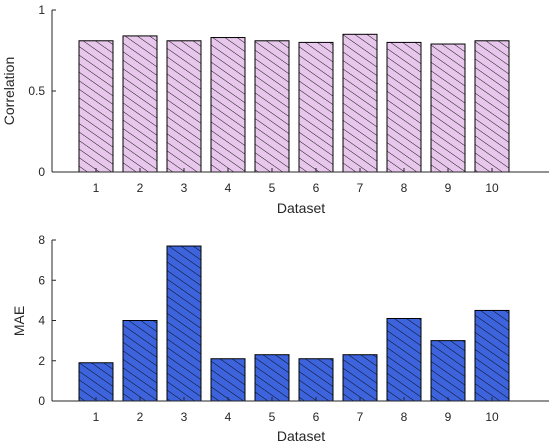  I want to click on mae-x-tick-label: 3, so click(184, 417).